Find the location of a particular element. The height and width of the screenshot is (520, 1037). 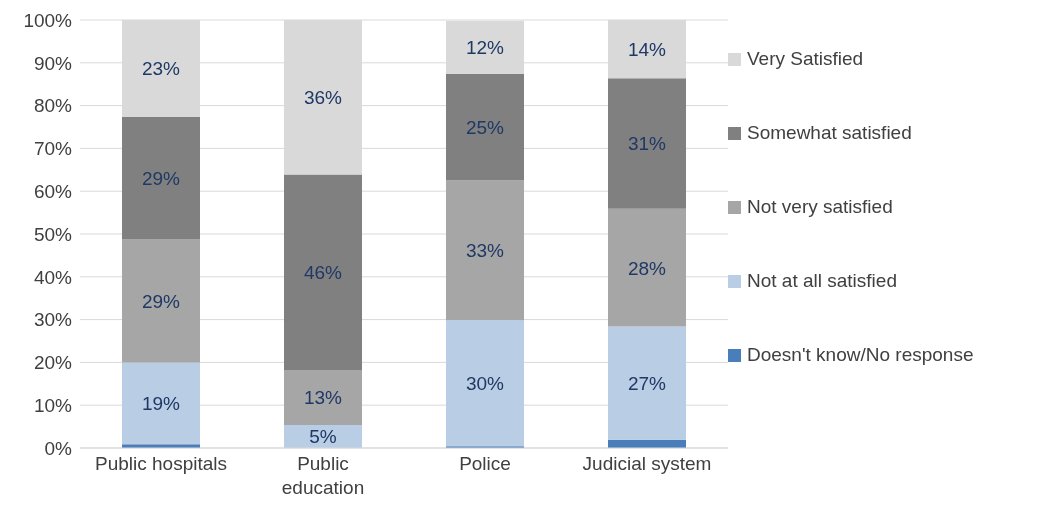

y-tick-label: 100% is located at coordinates (48, 20).